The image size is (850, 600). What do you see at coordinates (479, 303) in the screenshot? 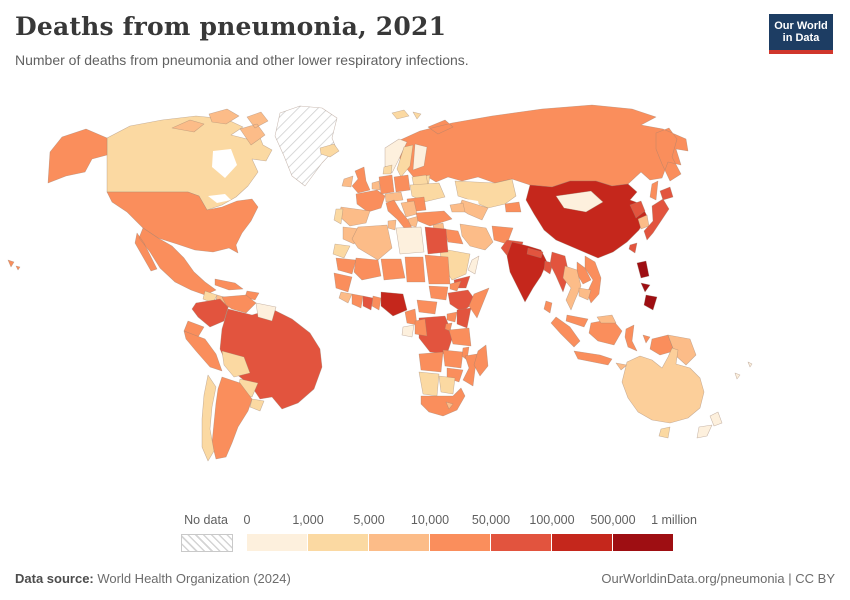
I see `country-somalia` at bounding box center [479, 303].